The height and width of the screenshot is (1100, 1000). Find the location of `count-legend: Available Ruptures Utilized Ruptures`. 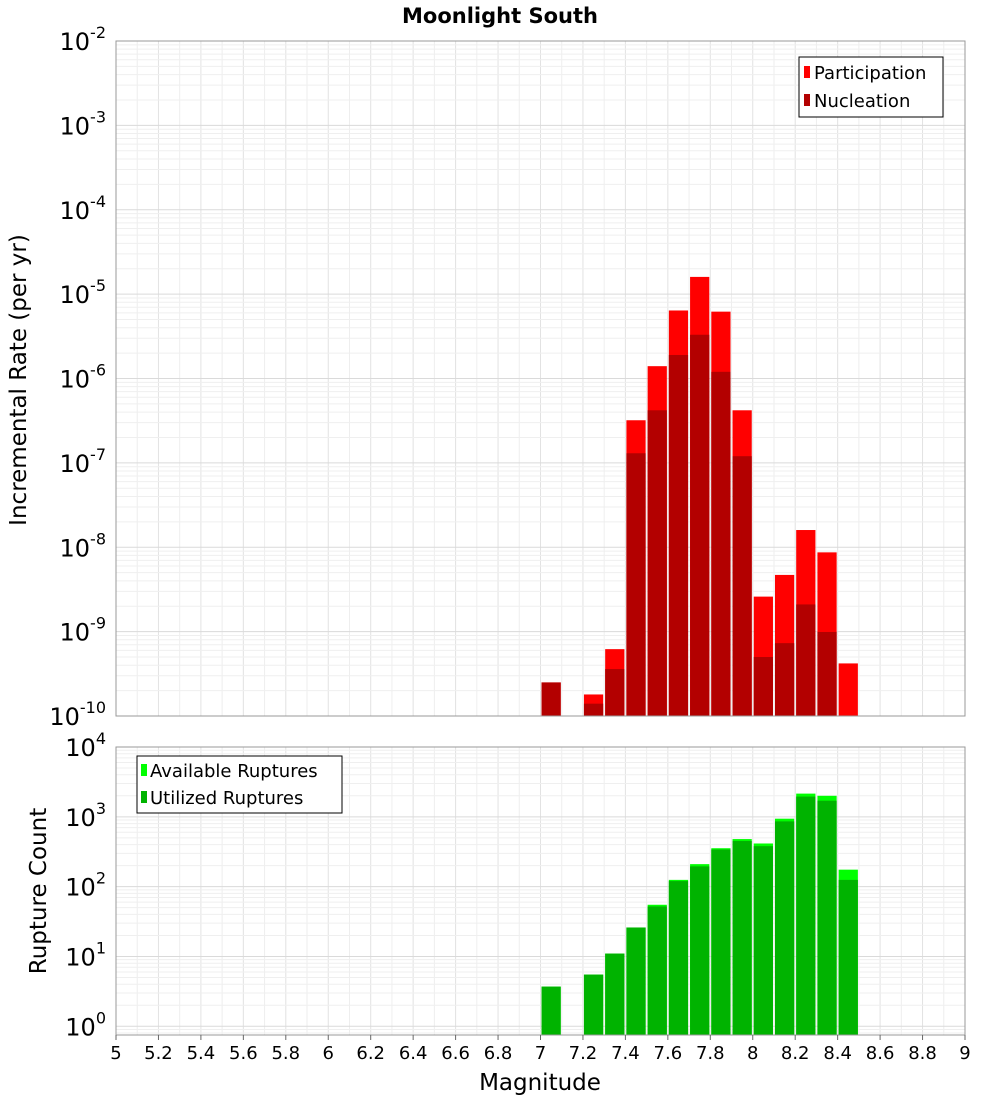

count-legend: Available Ruptures Utilized Ruptures is located at coordinates (239, 784).